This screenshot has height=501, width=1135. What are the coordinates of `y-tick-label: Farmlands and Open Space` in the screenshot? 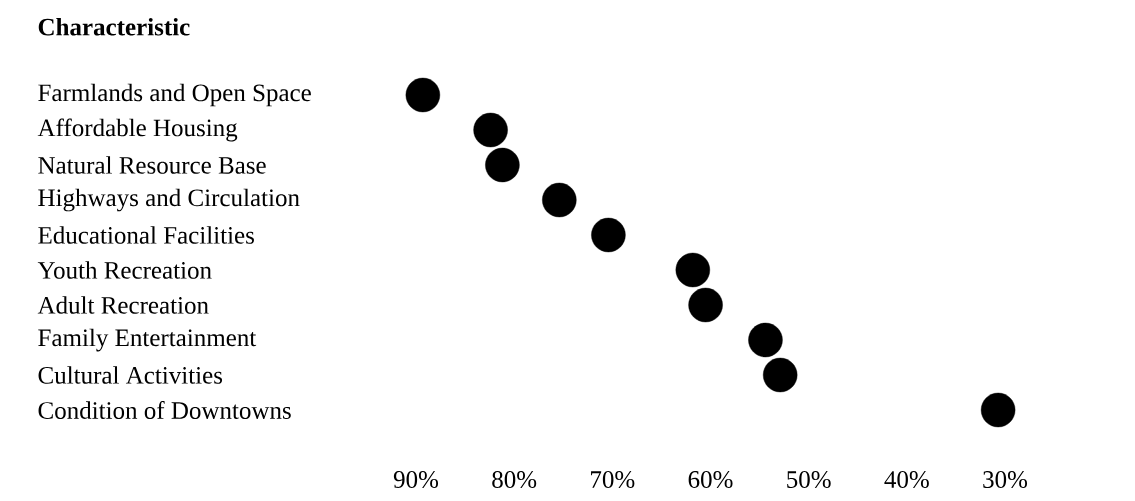 It's located at (174, 95).